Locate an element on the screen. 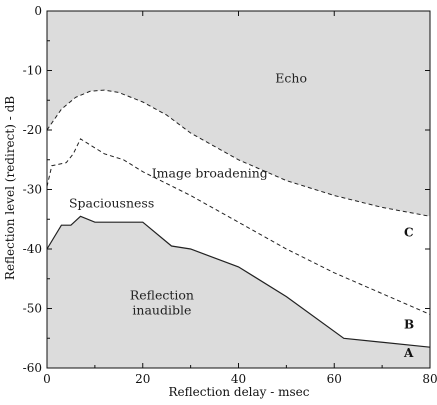 The width and height of the screenshot is (437, 405). x-tick-label: 40 is located at coordinates (238, 379).